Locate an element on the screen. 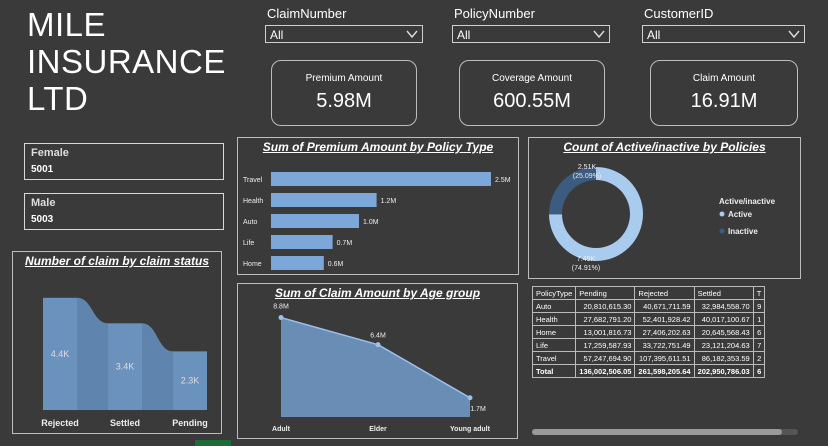  age-data-label: 1.7M is located at coordinates (478, 409).